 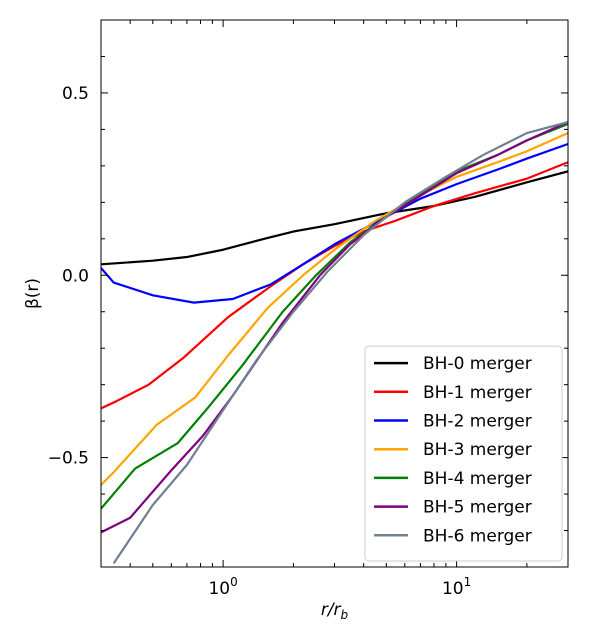 What do you see at coordinates (477, 536) in the screenshot?
I see `legend-label-6: BH-6 merger` at bounding box center [477, 536].